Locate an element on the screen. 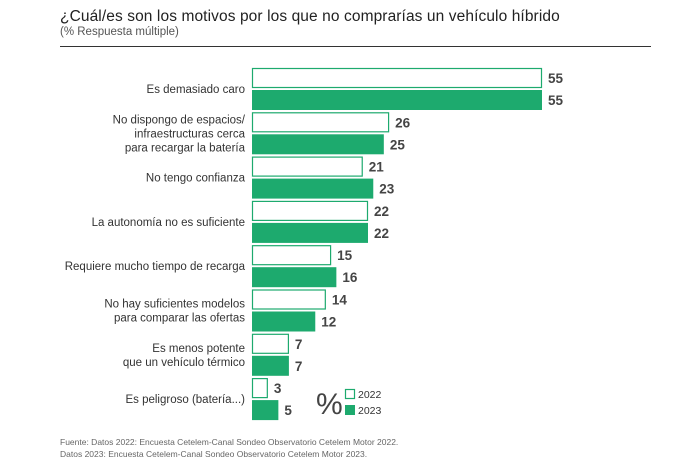 The height and width of the screenshot is (463, 694). value-label-2023: 23 is located at coordinates (387, 189).